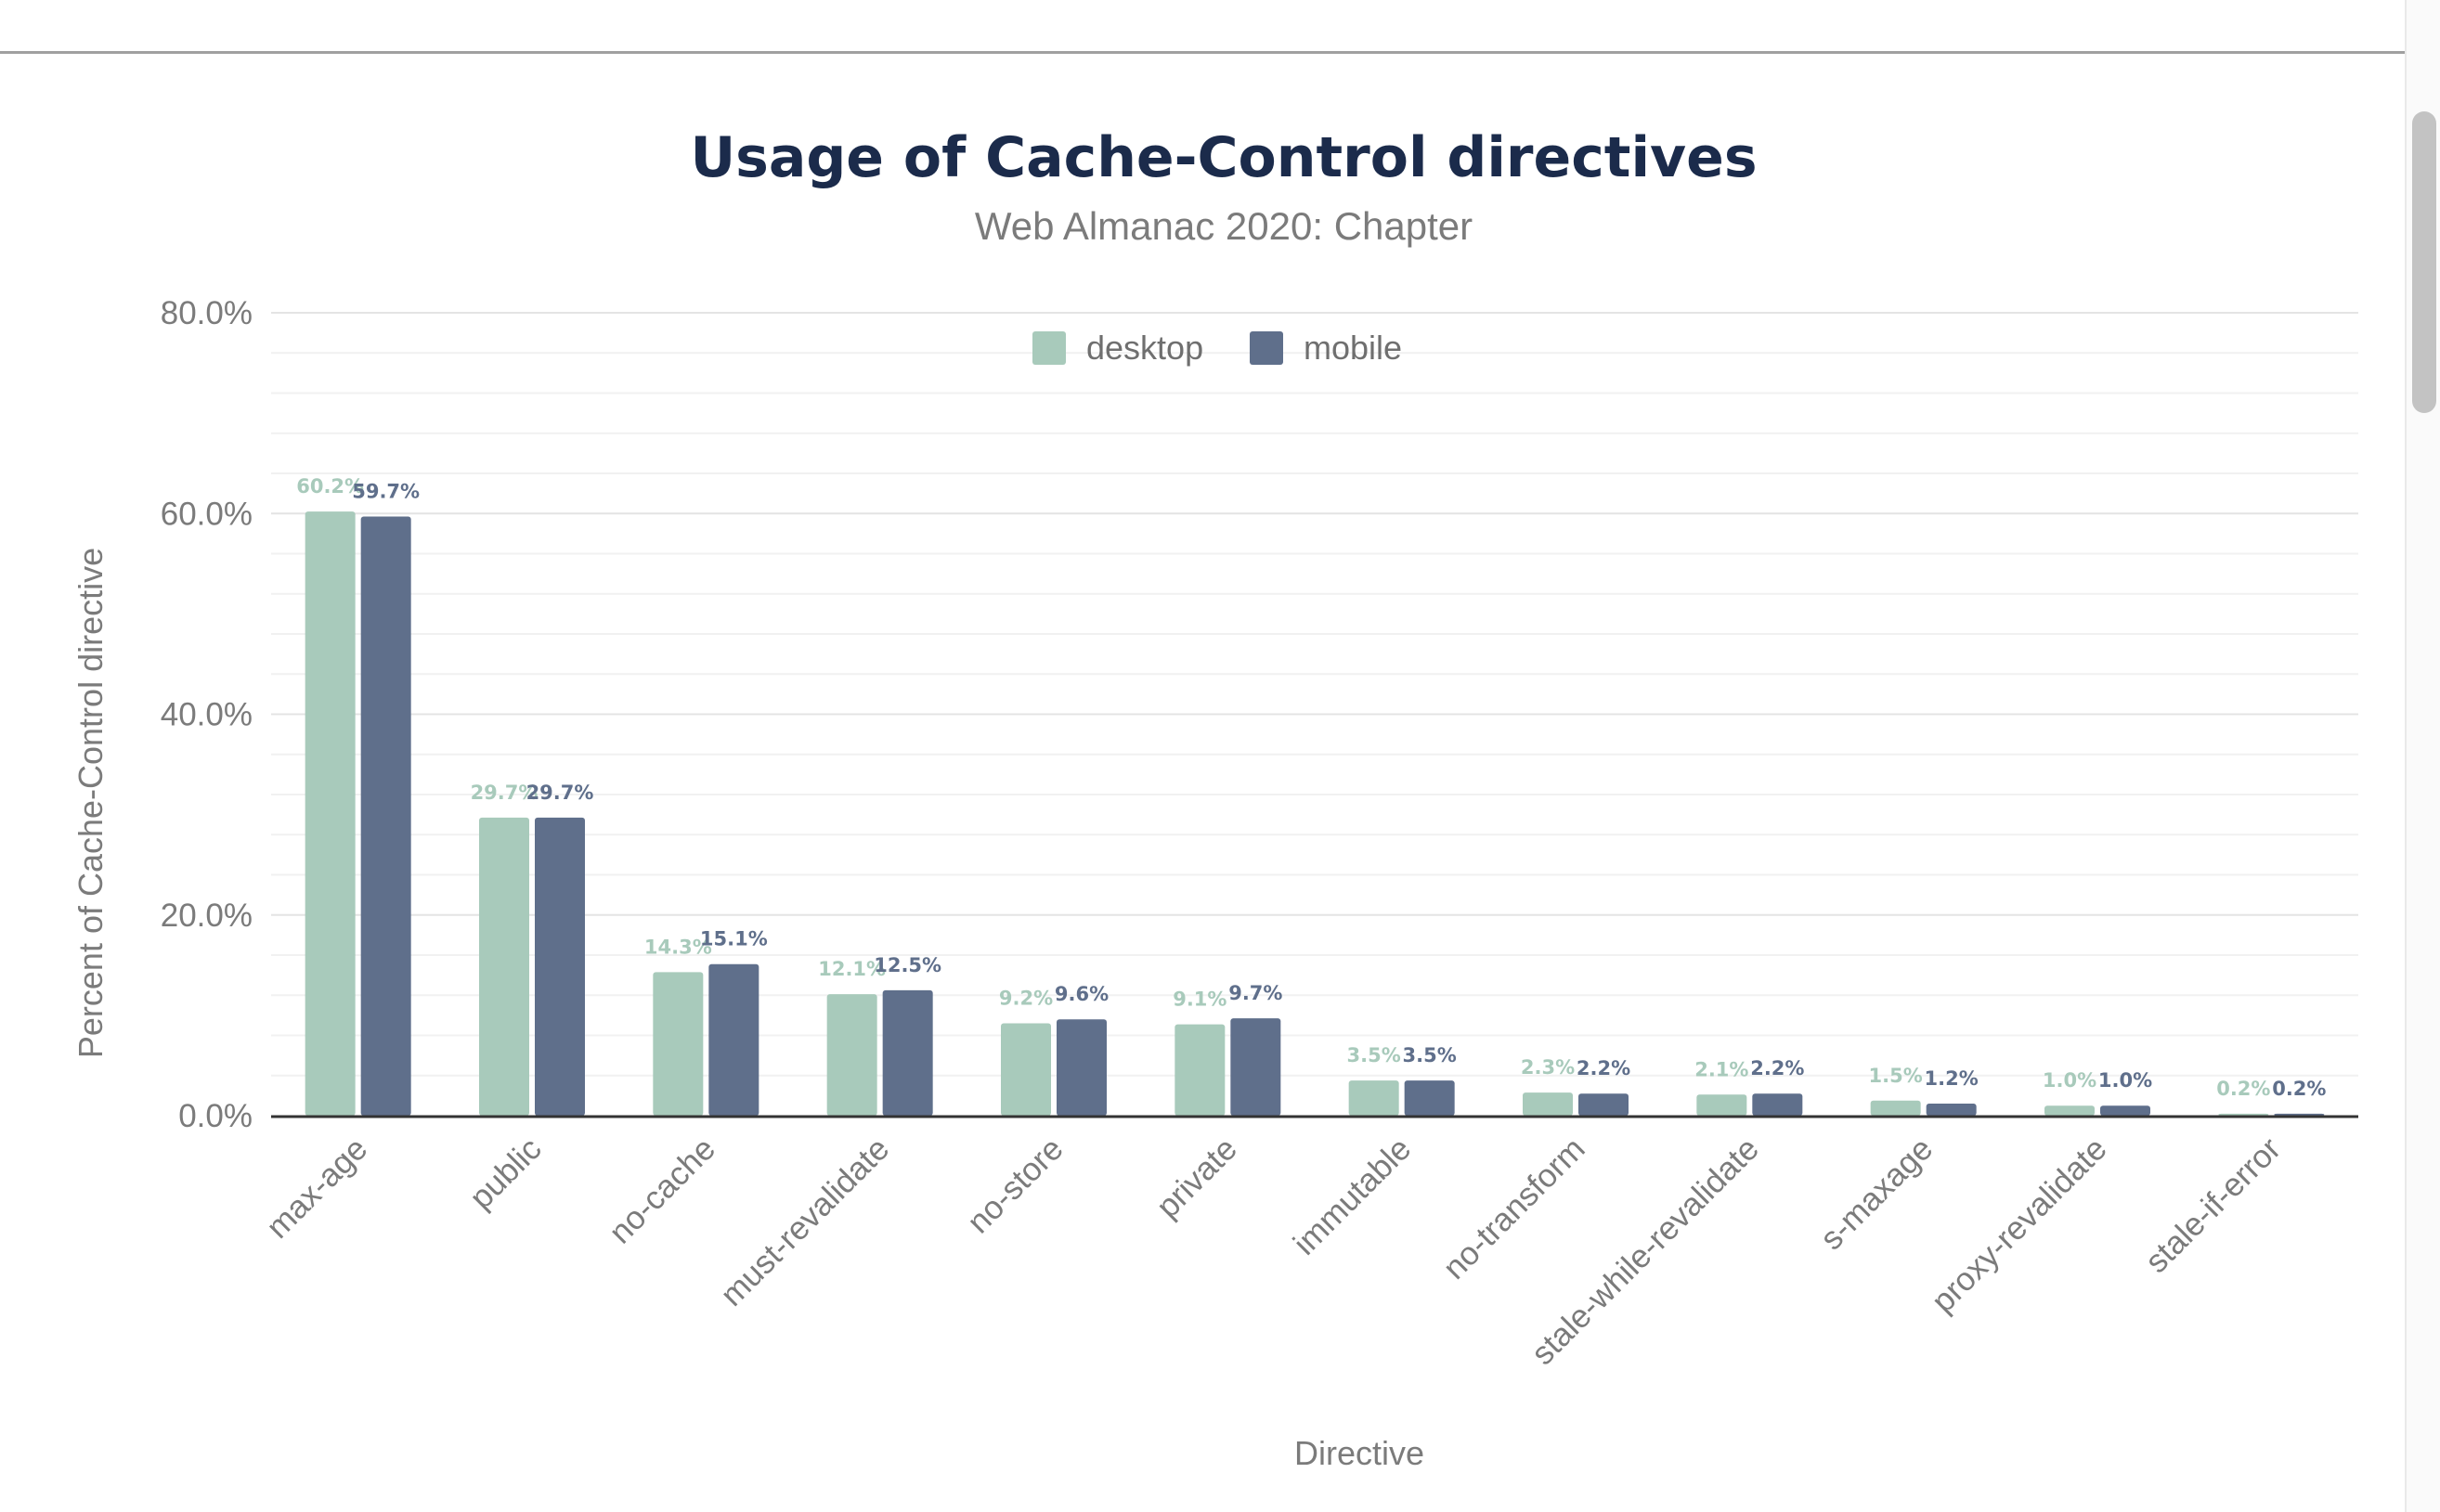  I want to click on x-tick-label-immutable: immutable, so click(1353, 1196).